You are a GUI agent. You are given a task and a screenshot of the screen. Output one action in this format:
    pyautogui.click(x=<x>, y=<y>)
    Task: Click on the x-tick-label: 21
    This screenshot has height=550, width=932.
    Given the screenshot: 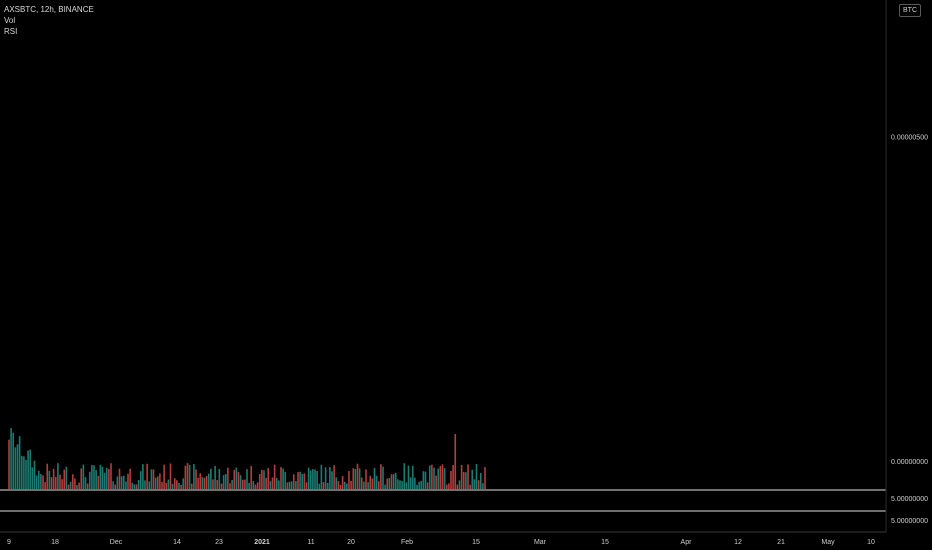 What is the action you would take?
    pyautogui.click(x=781, y=542)
    